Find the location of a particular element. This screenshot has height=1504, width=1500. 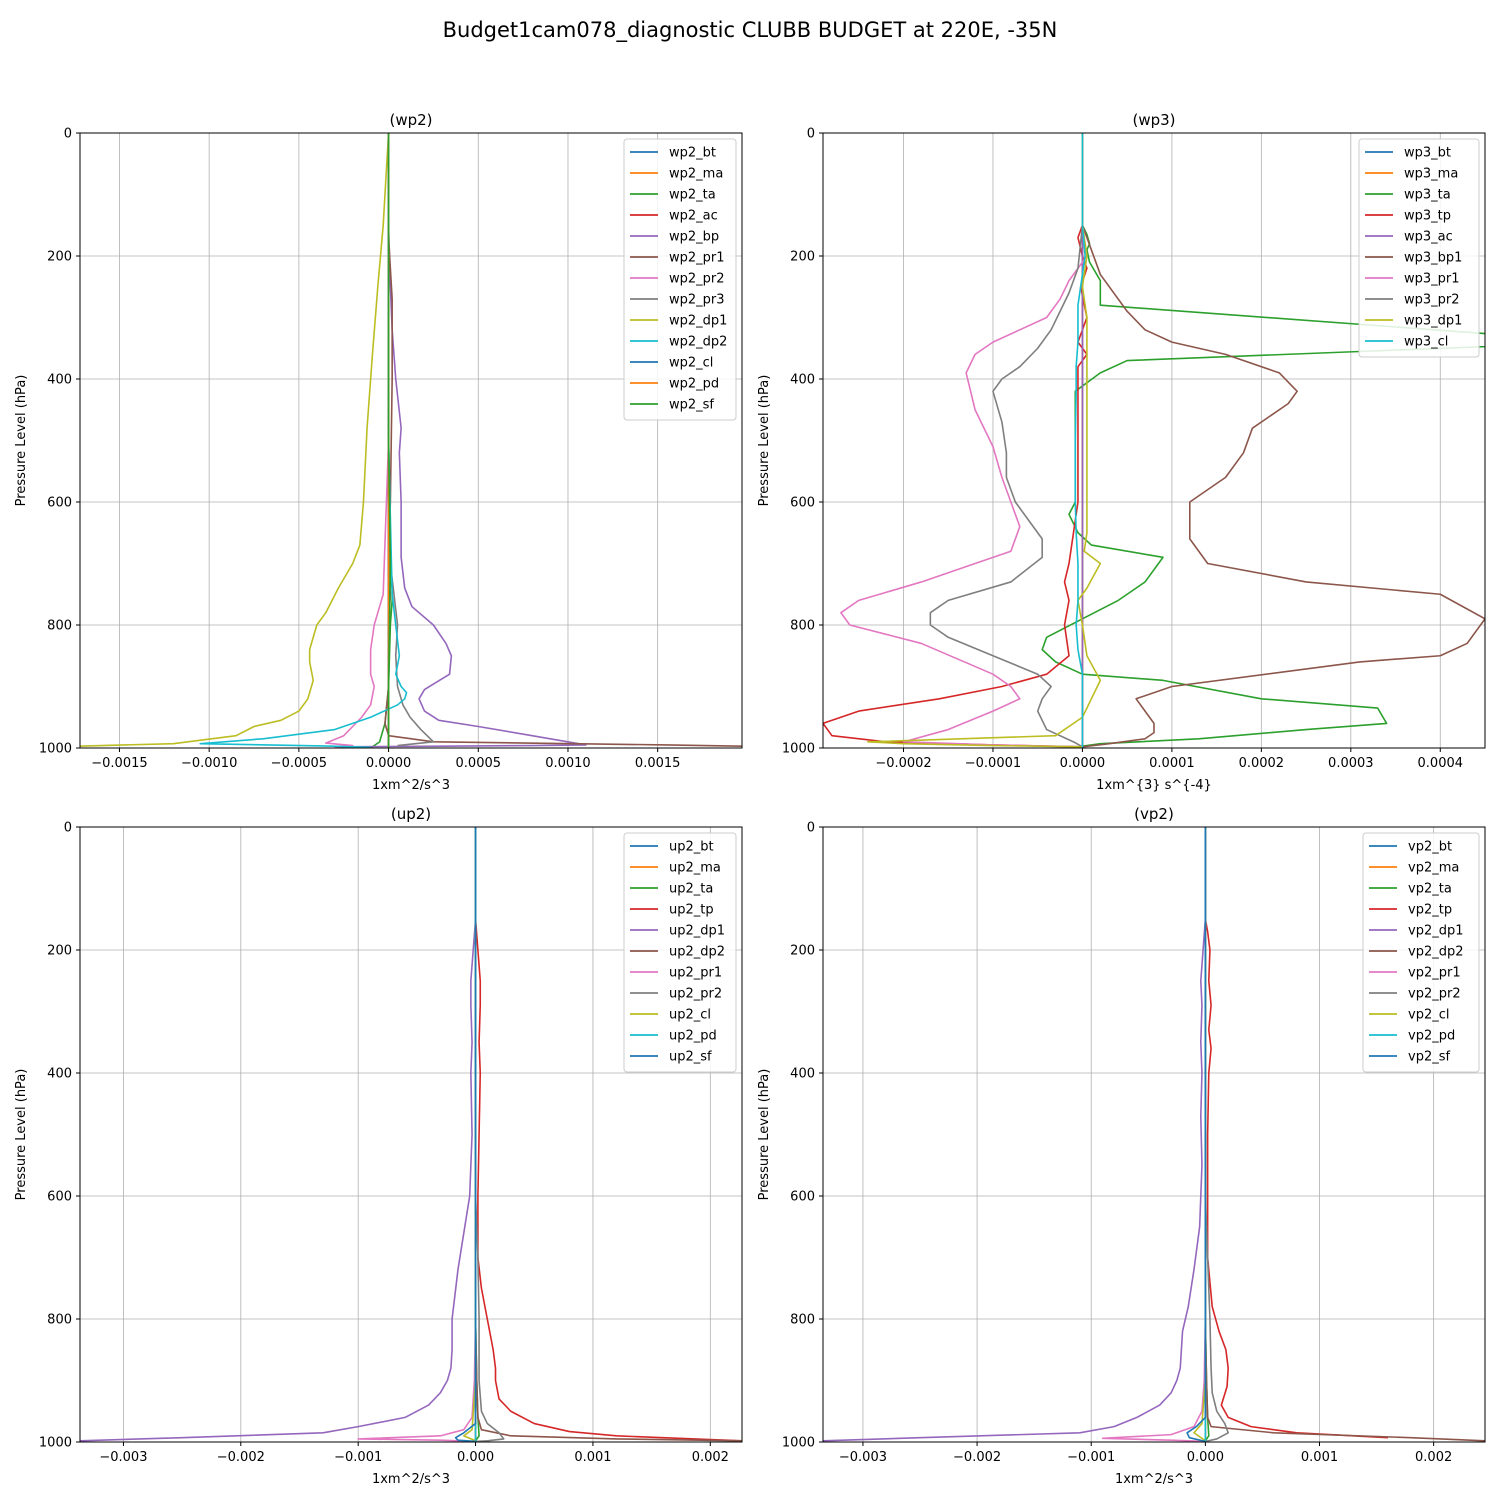

series-line-vp2_dp1 is located at coordinates (1015, 1134).